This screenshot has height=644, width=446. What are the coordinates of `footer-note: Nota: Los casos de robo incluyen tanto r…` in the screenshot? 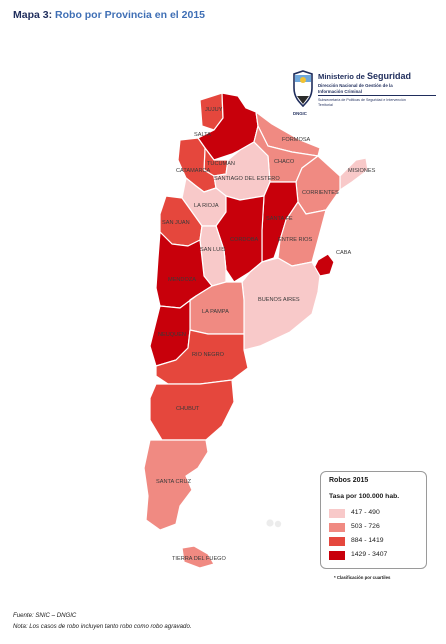 It's located at (102, 626).